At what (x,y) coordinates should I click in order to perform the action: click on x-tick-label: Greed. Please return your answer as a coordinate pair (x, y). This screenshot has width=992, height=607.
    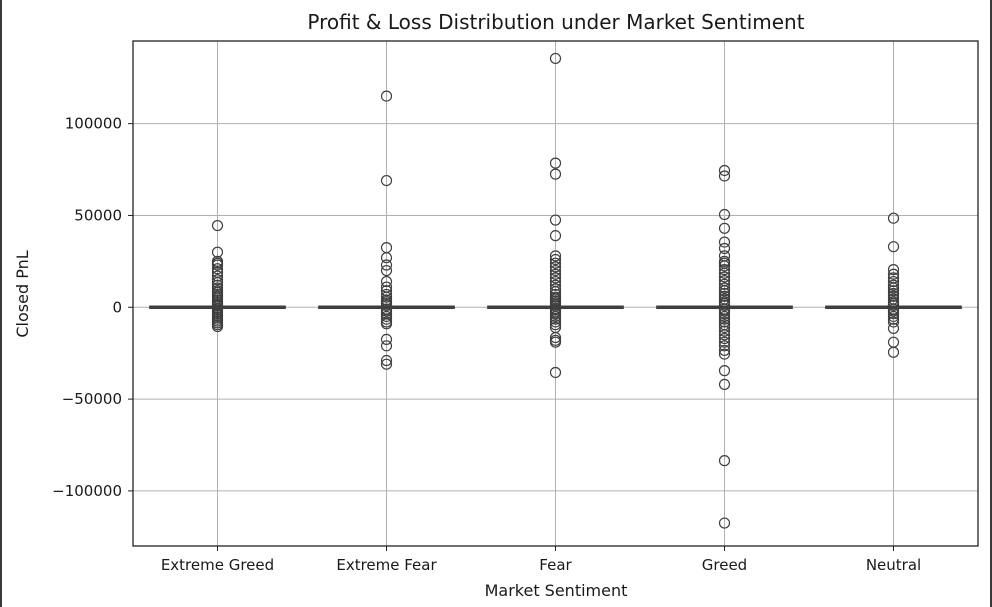
    Looking at the image, I should click on (724, 565).